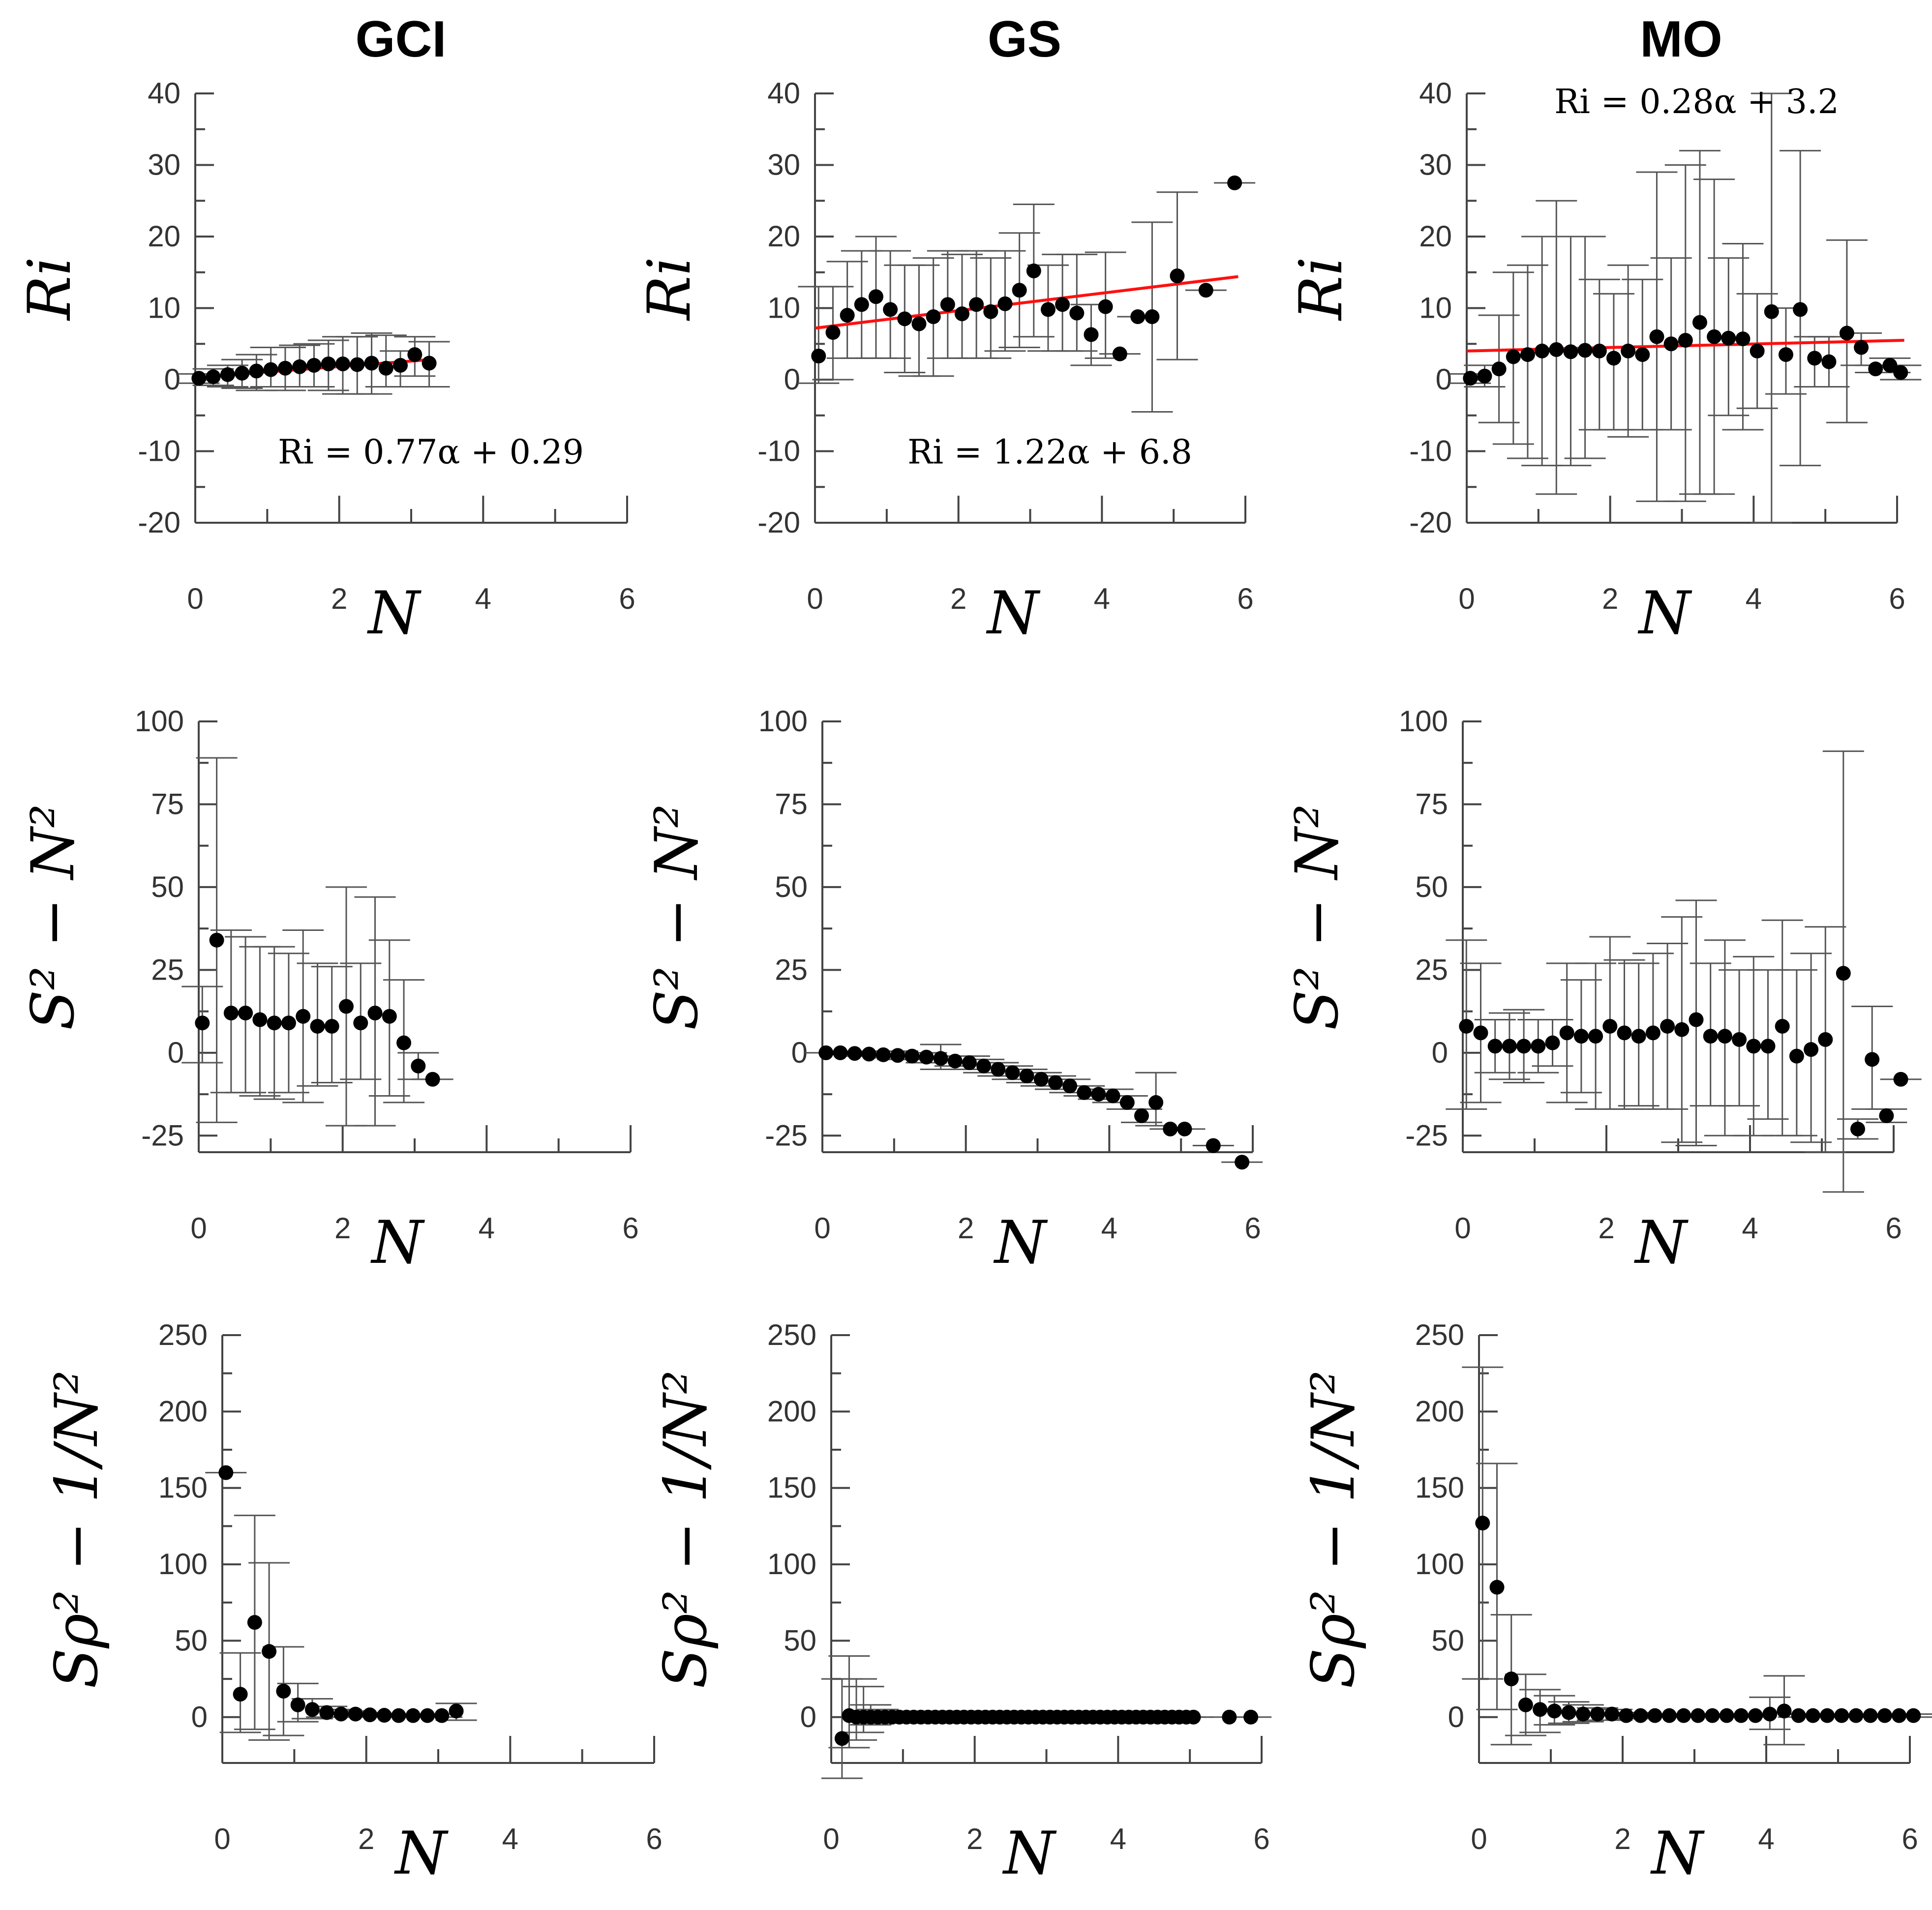 Image resolution: width=1932 pixels, height=1910 pixels. I want to click on fit-equation: Ri = 0.77α + 0.29, so click(431, 452).